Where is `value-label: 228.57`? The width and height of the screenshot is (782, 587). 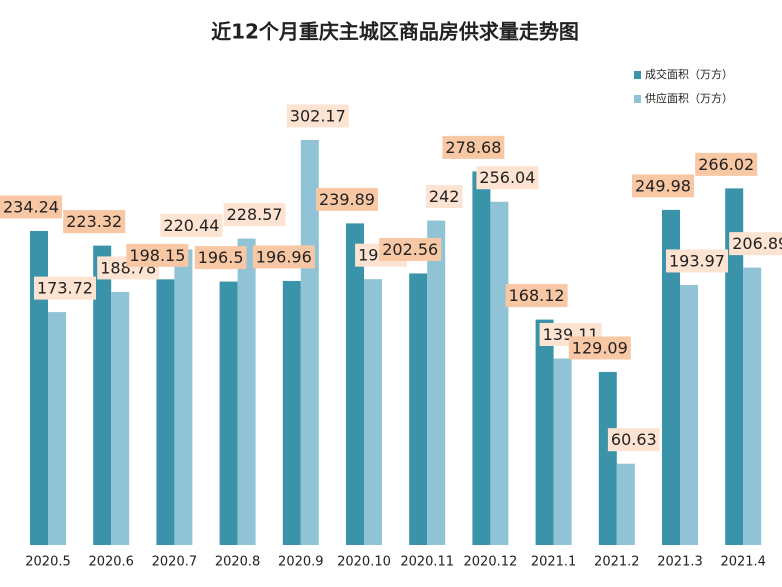 value-label: 228.57 is located at coordinates (255, 214).